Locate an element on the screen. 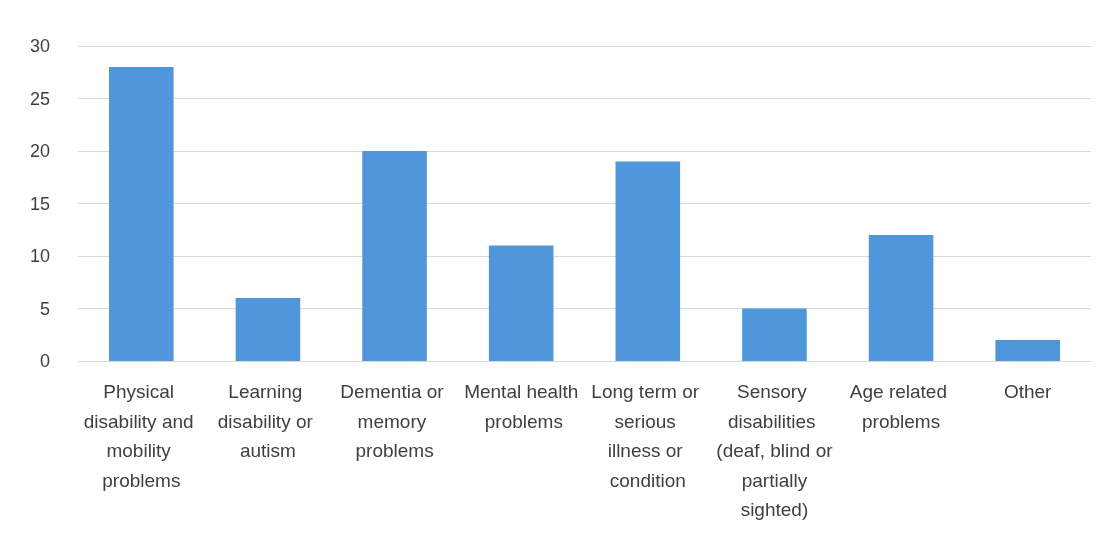  y-tick-label: 30 is located at coordinates (39, 46).